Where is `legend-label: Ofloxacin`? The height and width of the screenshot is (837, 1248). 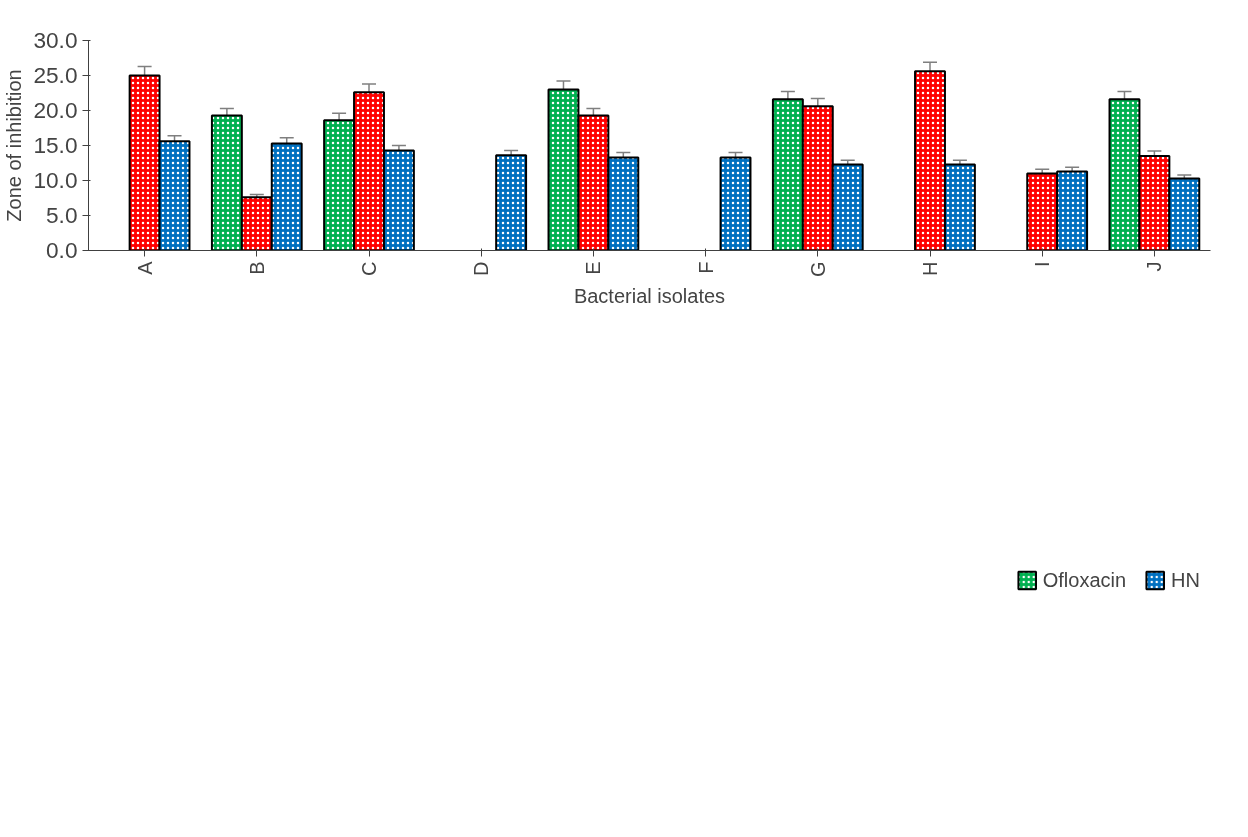
legend-label: Ofloxacin is located at coordinates (1084, 580).